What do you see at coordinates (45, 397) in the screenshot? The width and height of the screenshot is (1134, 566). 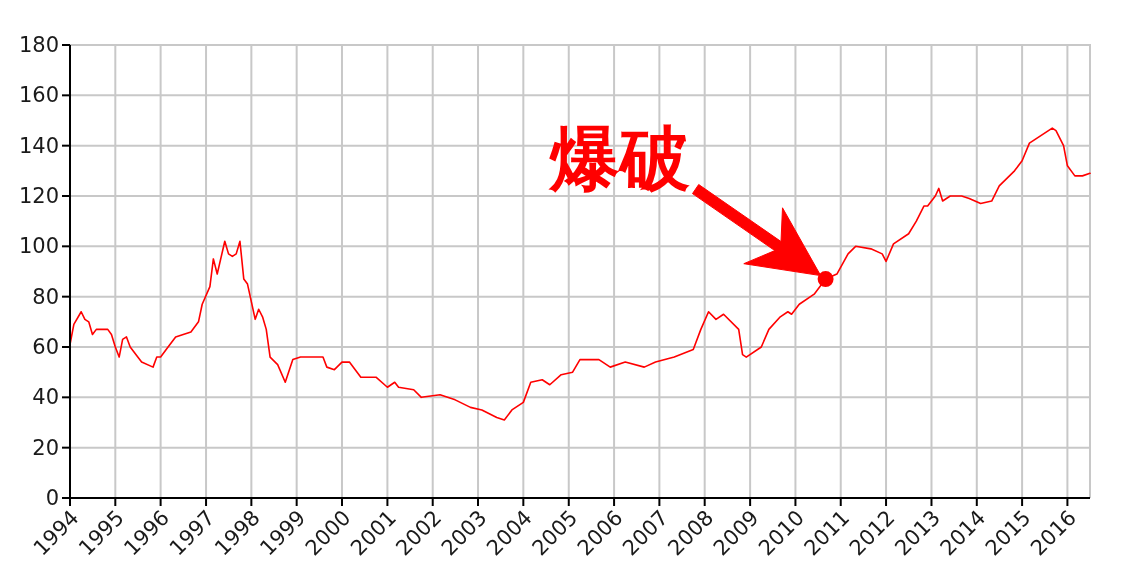 I see `y-tick-label: 40` at bounding box center [45, 397].